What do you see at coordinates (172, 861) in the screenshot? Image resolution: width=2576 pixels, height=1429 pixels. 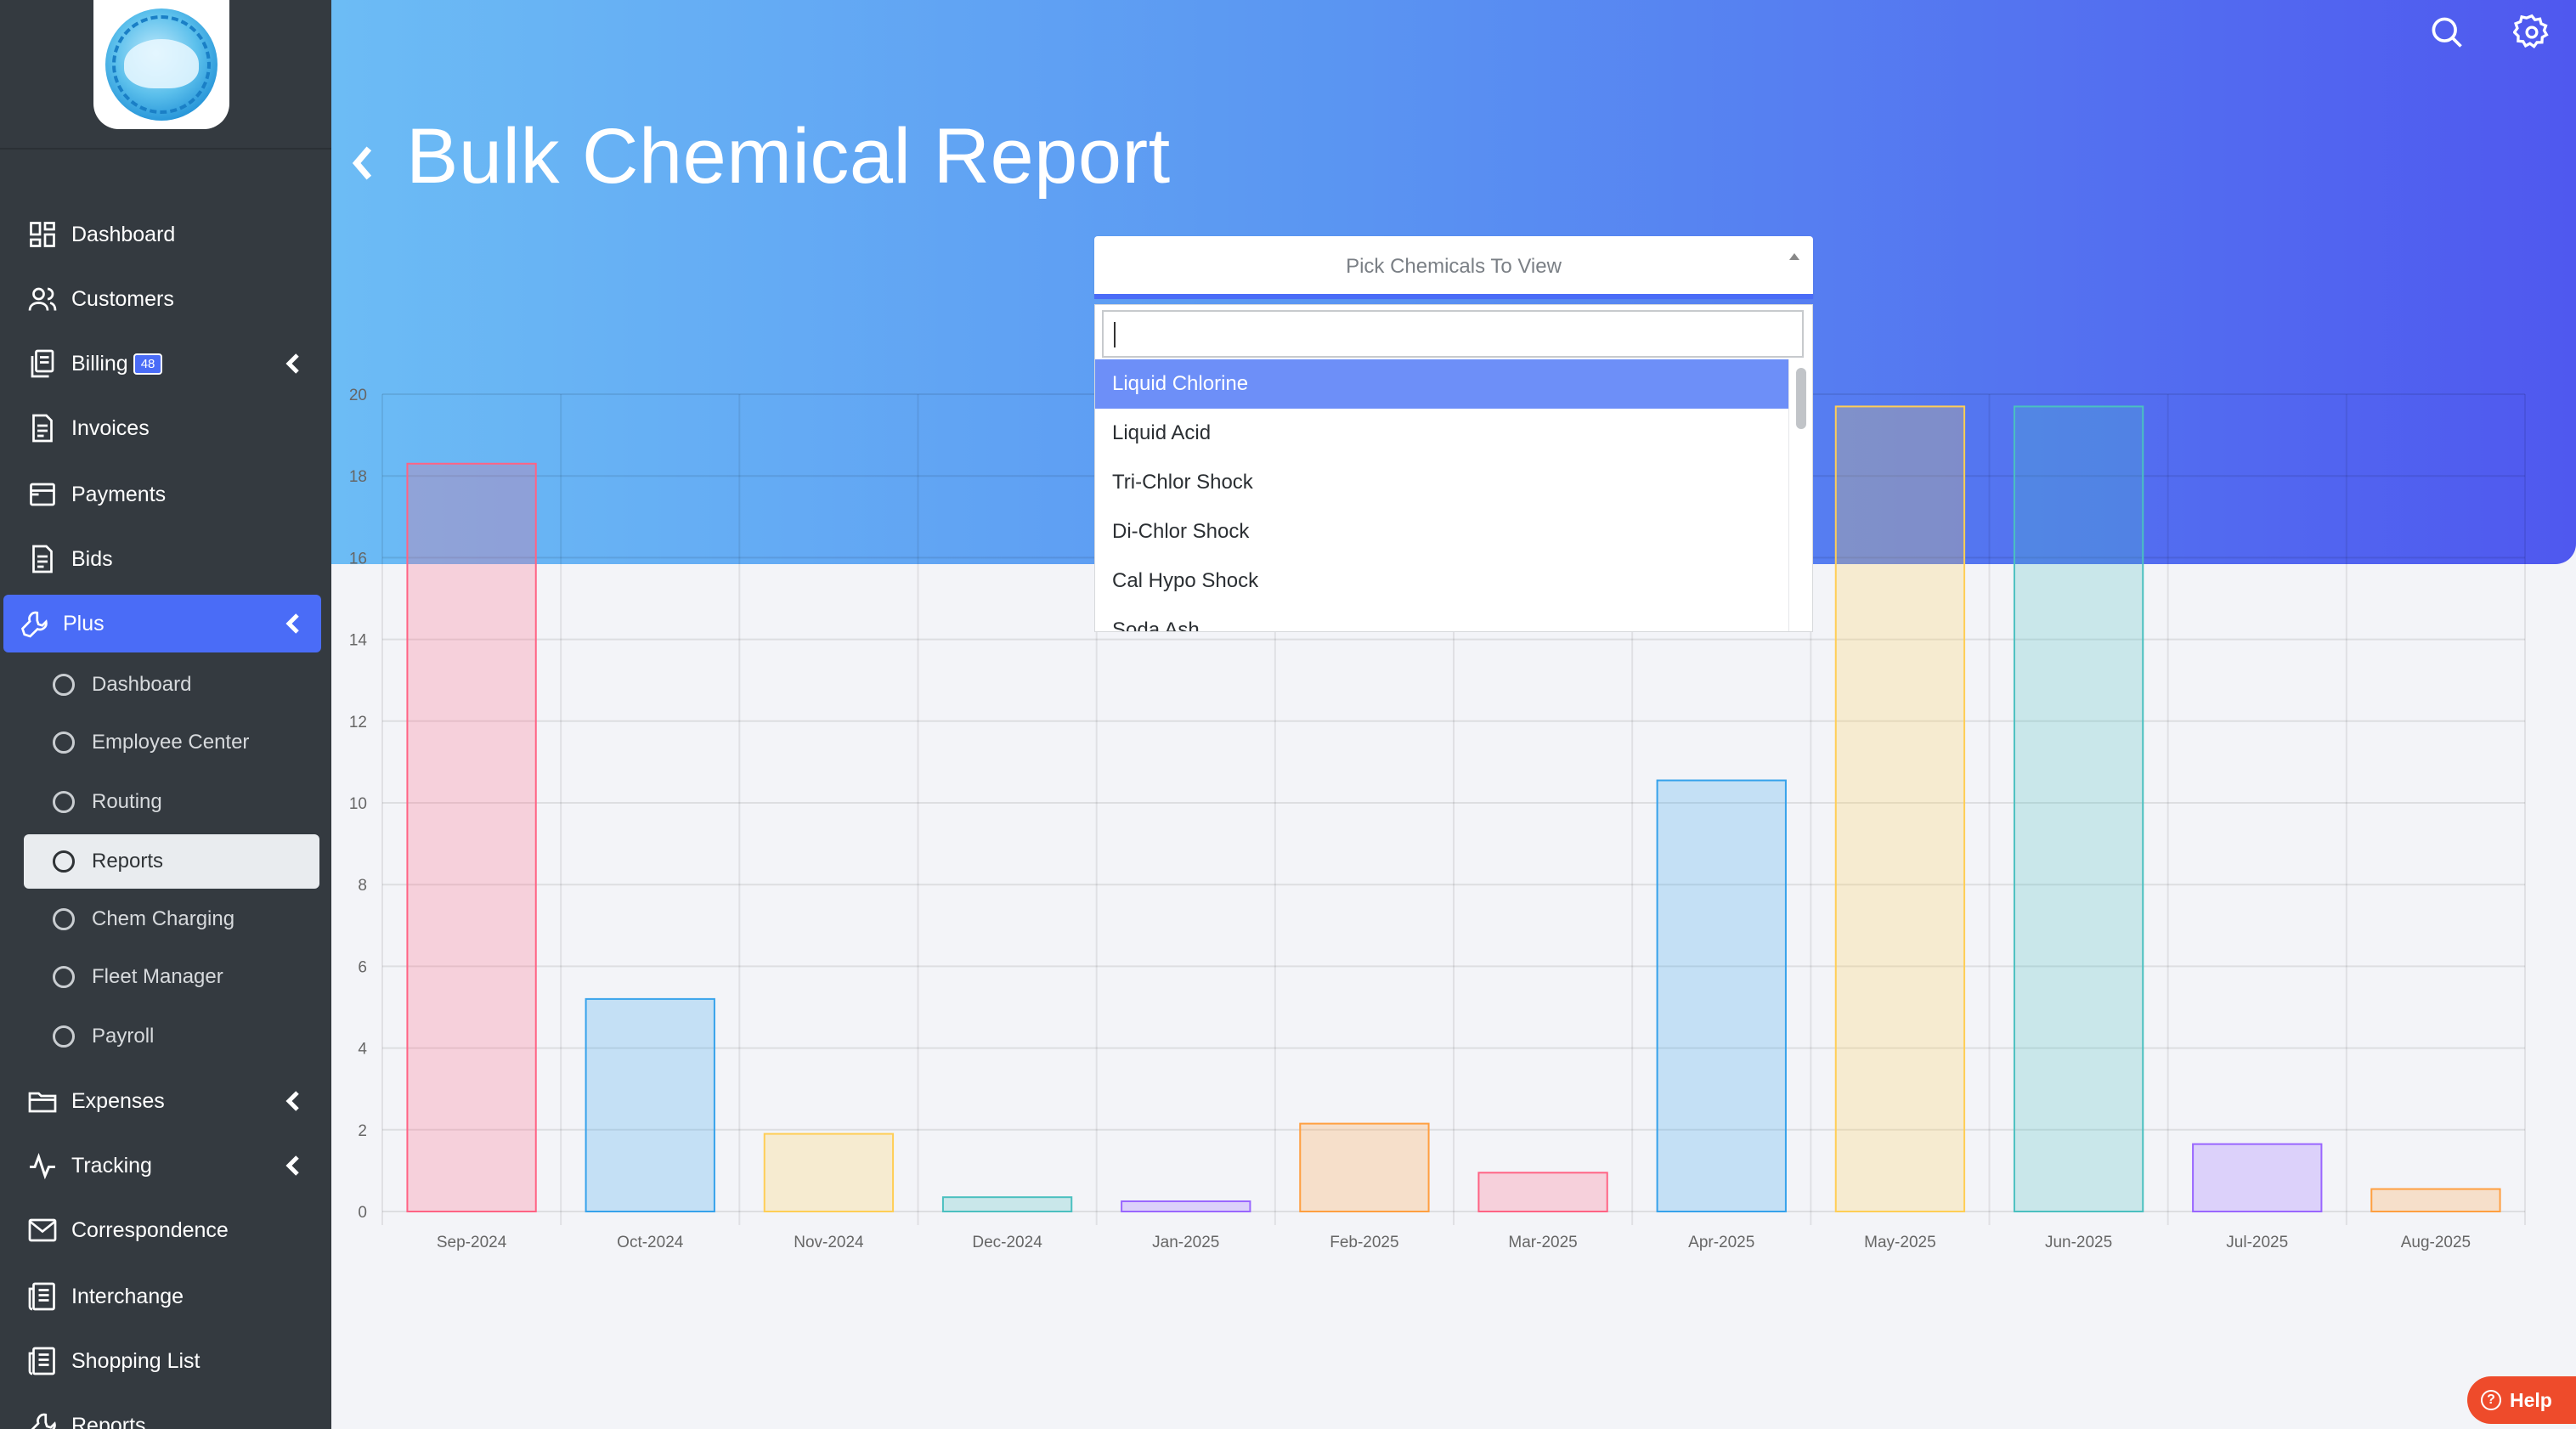 I see `submenu-item-reports: Reports` at bounding box center [172, 861].